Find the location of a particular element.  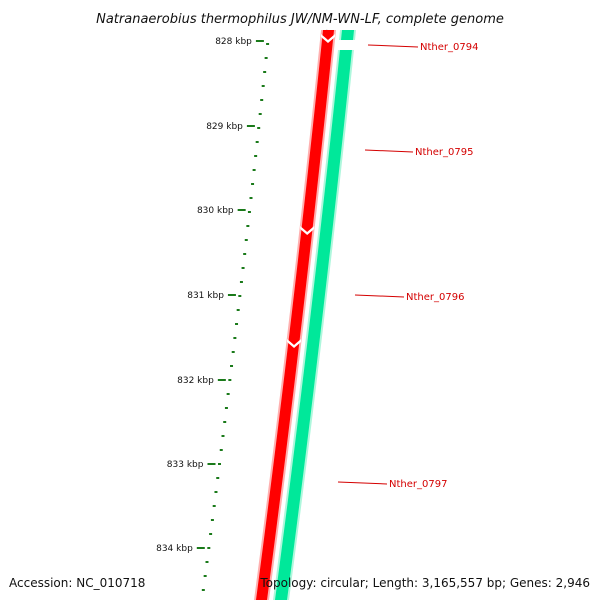

kbp-label: 833 kbp is located at coordinates (185, 465).